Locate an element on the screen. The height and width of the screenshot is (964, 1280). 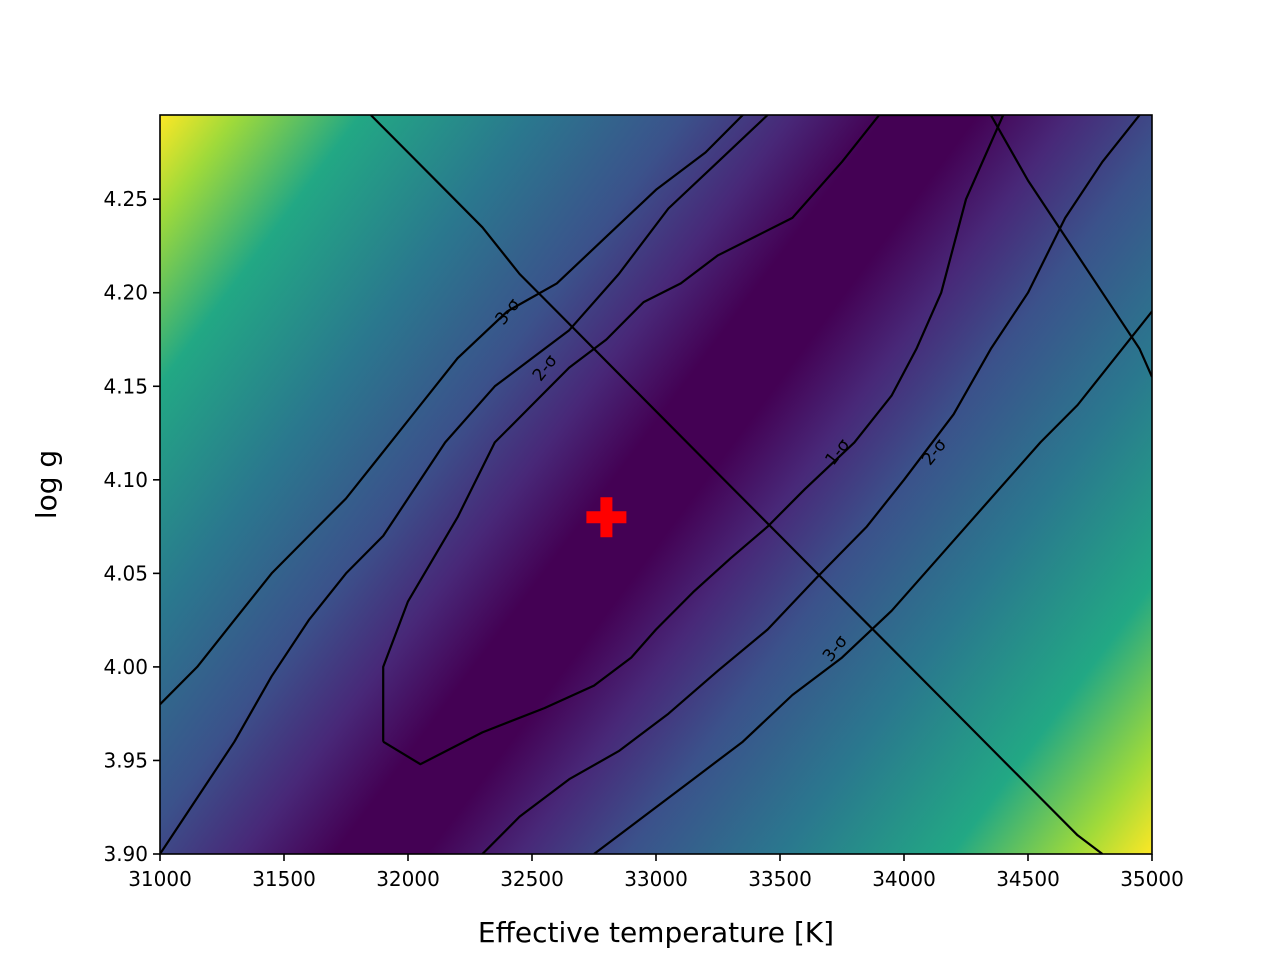
x-tick-label: 34500 is located at coordinates (1028, 879).